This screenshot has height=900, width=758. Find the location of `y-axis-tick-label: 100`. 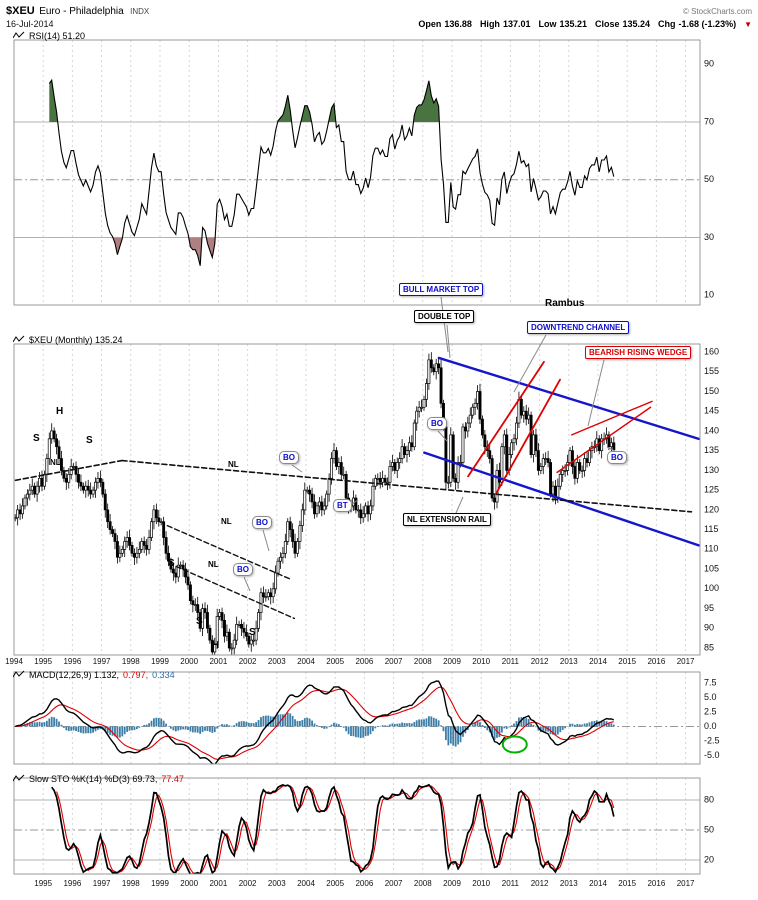

y-axis-tick-label: 100 is located at coordinates (711, 588).